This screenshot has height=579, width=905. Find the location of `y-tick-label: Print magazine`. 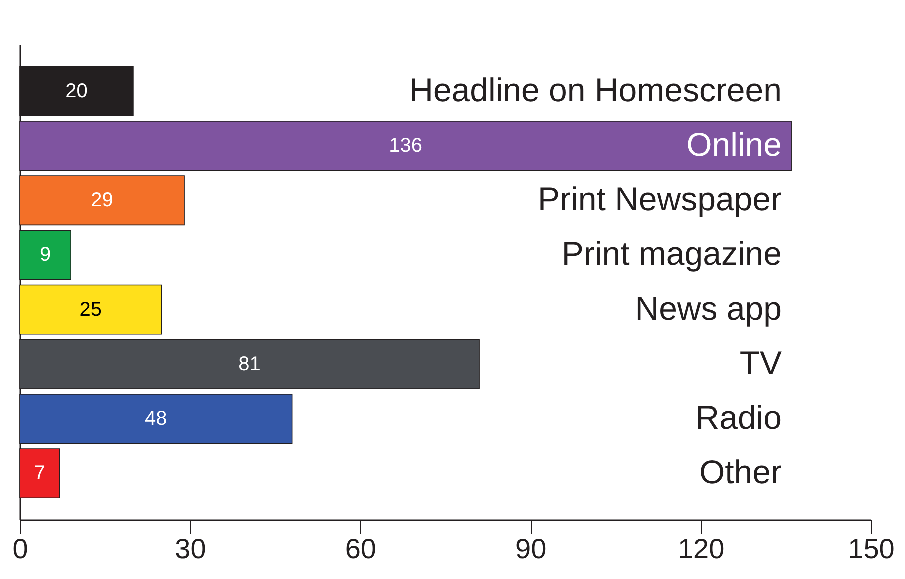

y-tick-label: Print magazine is located at coordinates (672, 253).